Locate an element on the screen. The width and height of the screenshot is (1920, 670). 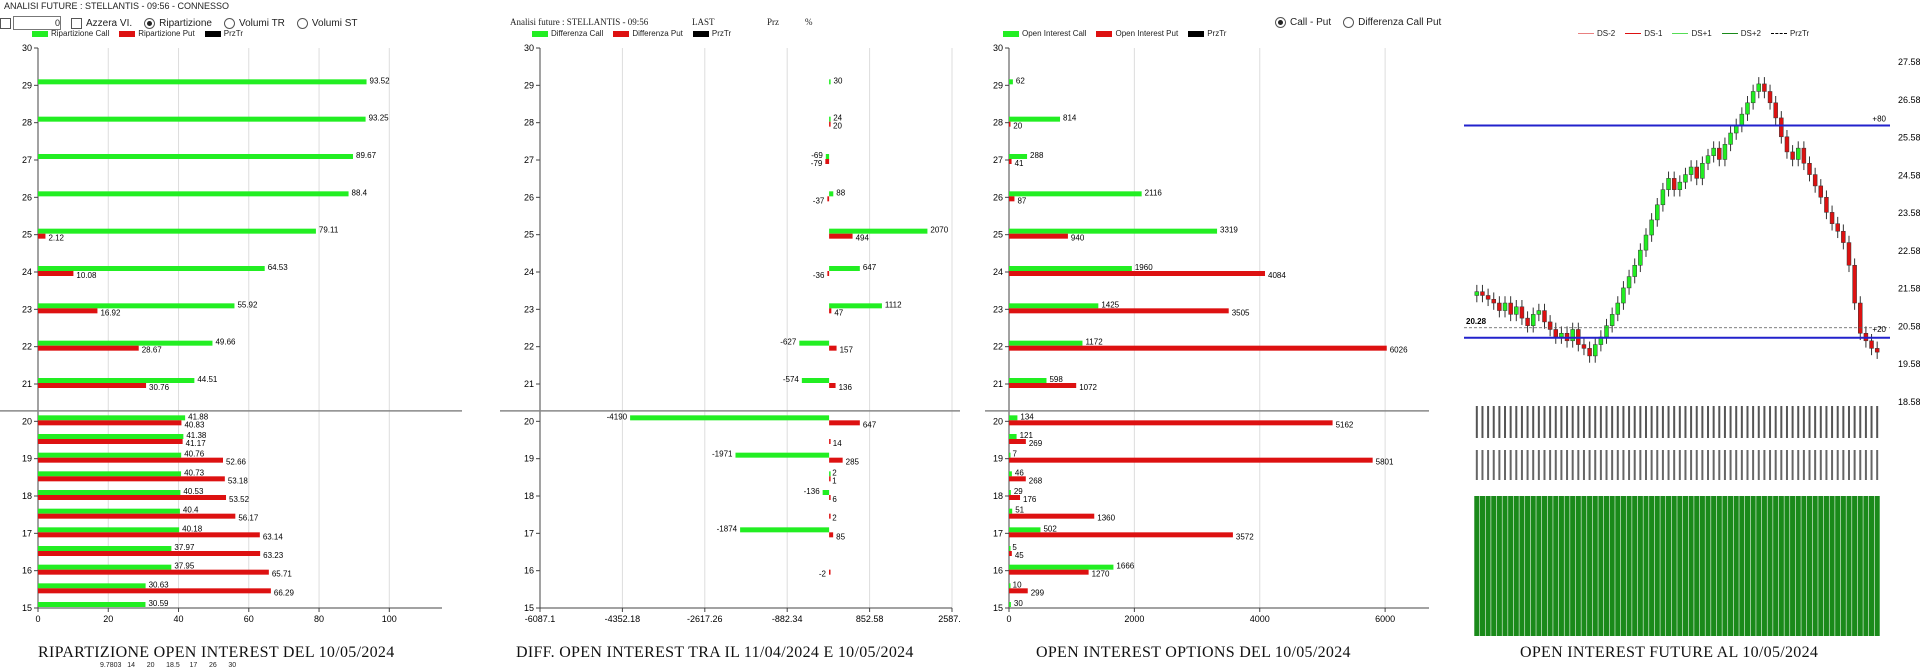
last-label: LAST is located at coordinates (703, 22).